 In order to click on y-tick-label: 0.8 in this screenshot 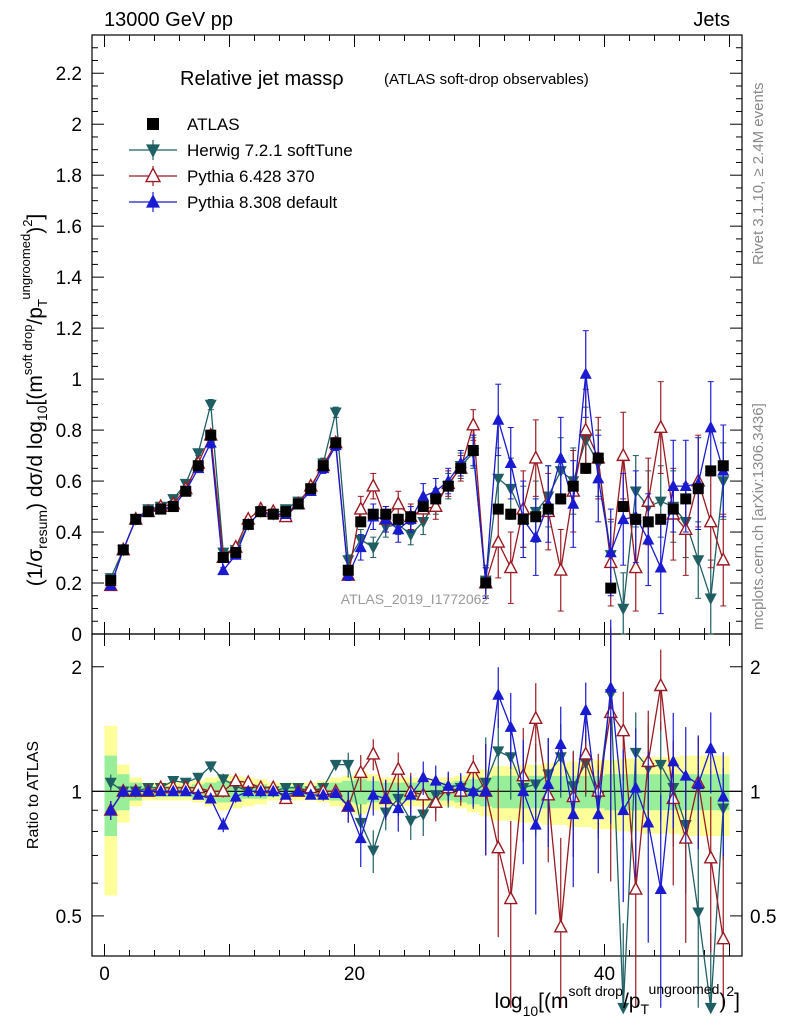, I will do `click(69, 431)`.